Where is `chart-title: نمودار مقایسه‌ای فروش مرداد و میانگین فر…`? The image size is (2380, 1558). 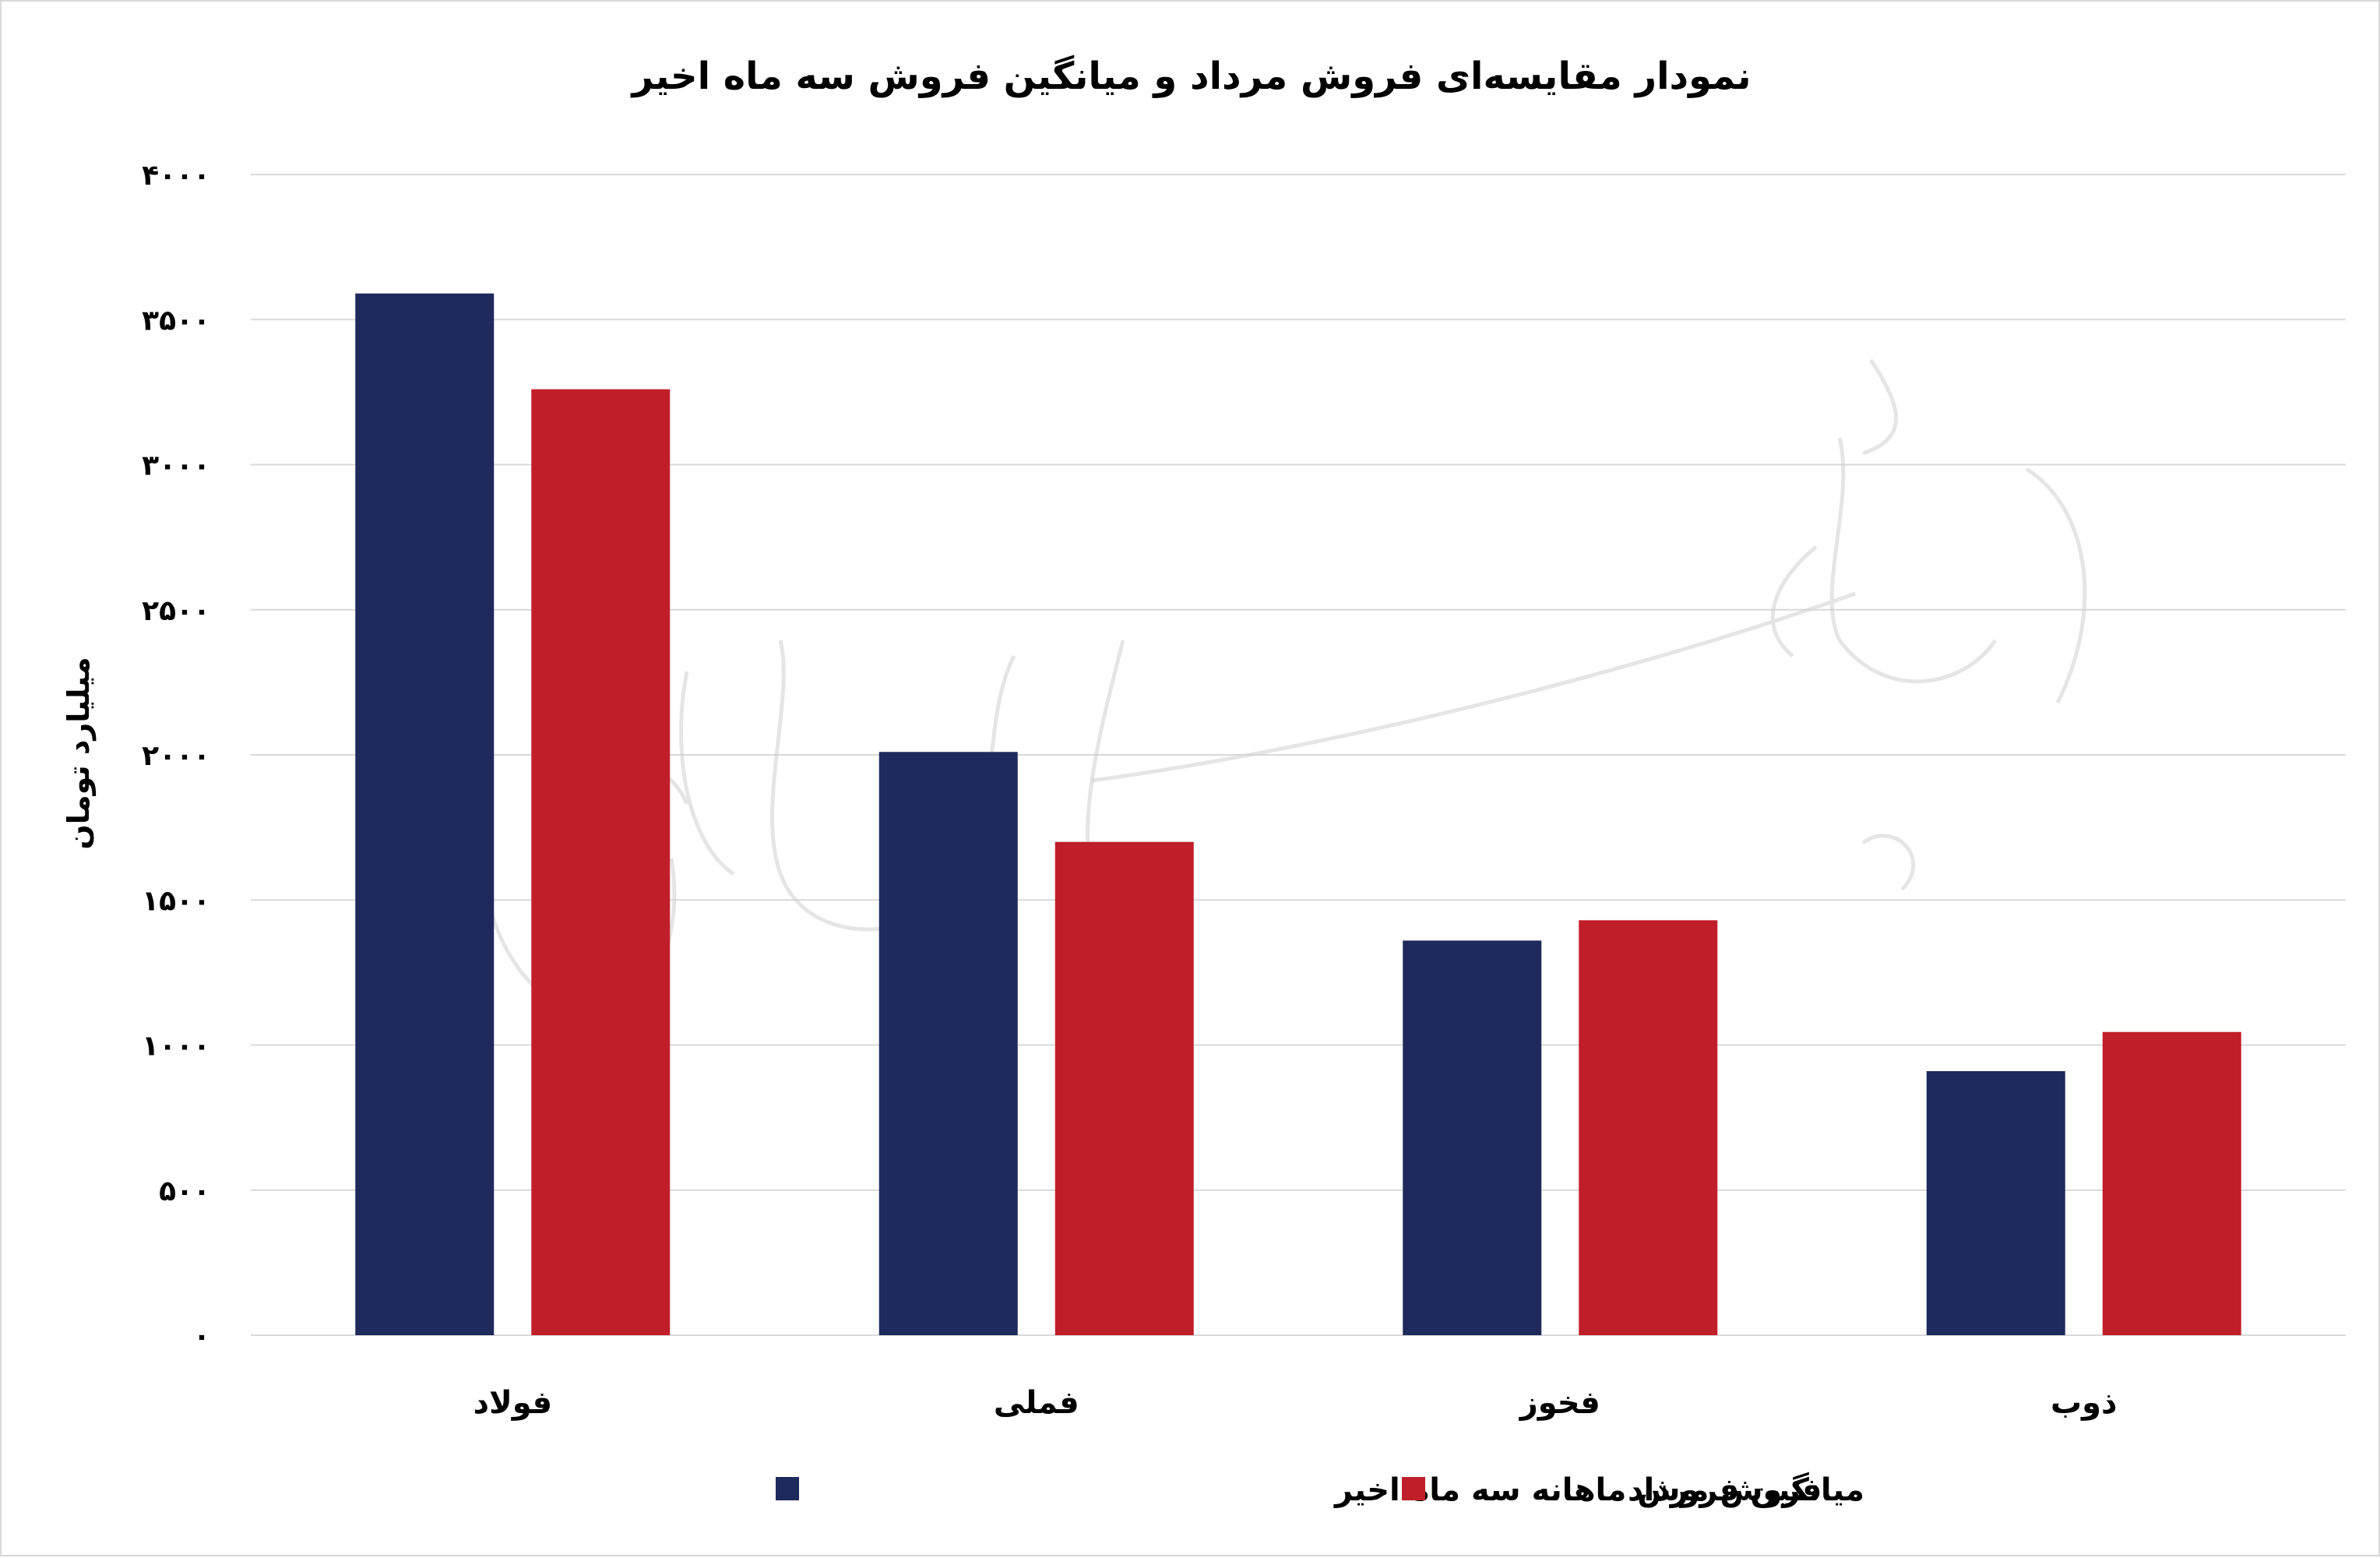
chart-title: نمودار مقایسه‌ای فروش مرداد و میانگین فر… is located at coordinates (1191, 76).